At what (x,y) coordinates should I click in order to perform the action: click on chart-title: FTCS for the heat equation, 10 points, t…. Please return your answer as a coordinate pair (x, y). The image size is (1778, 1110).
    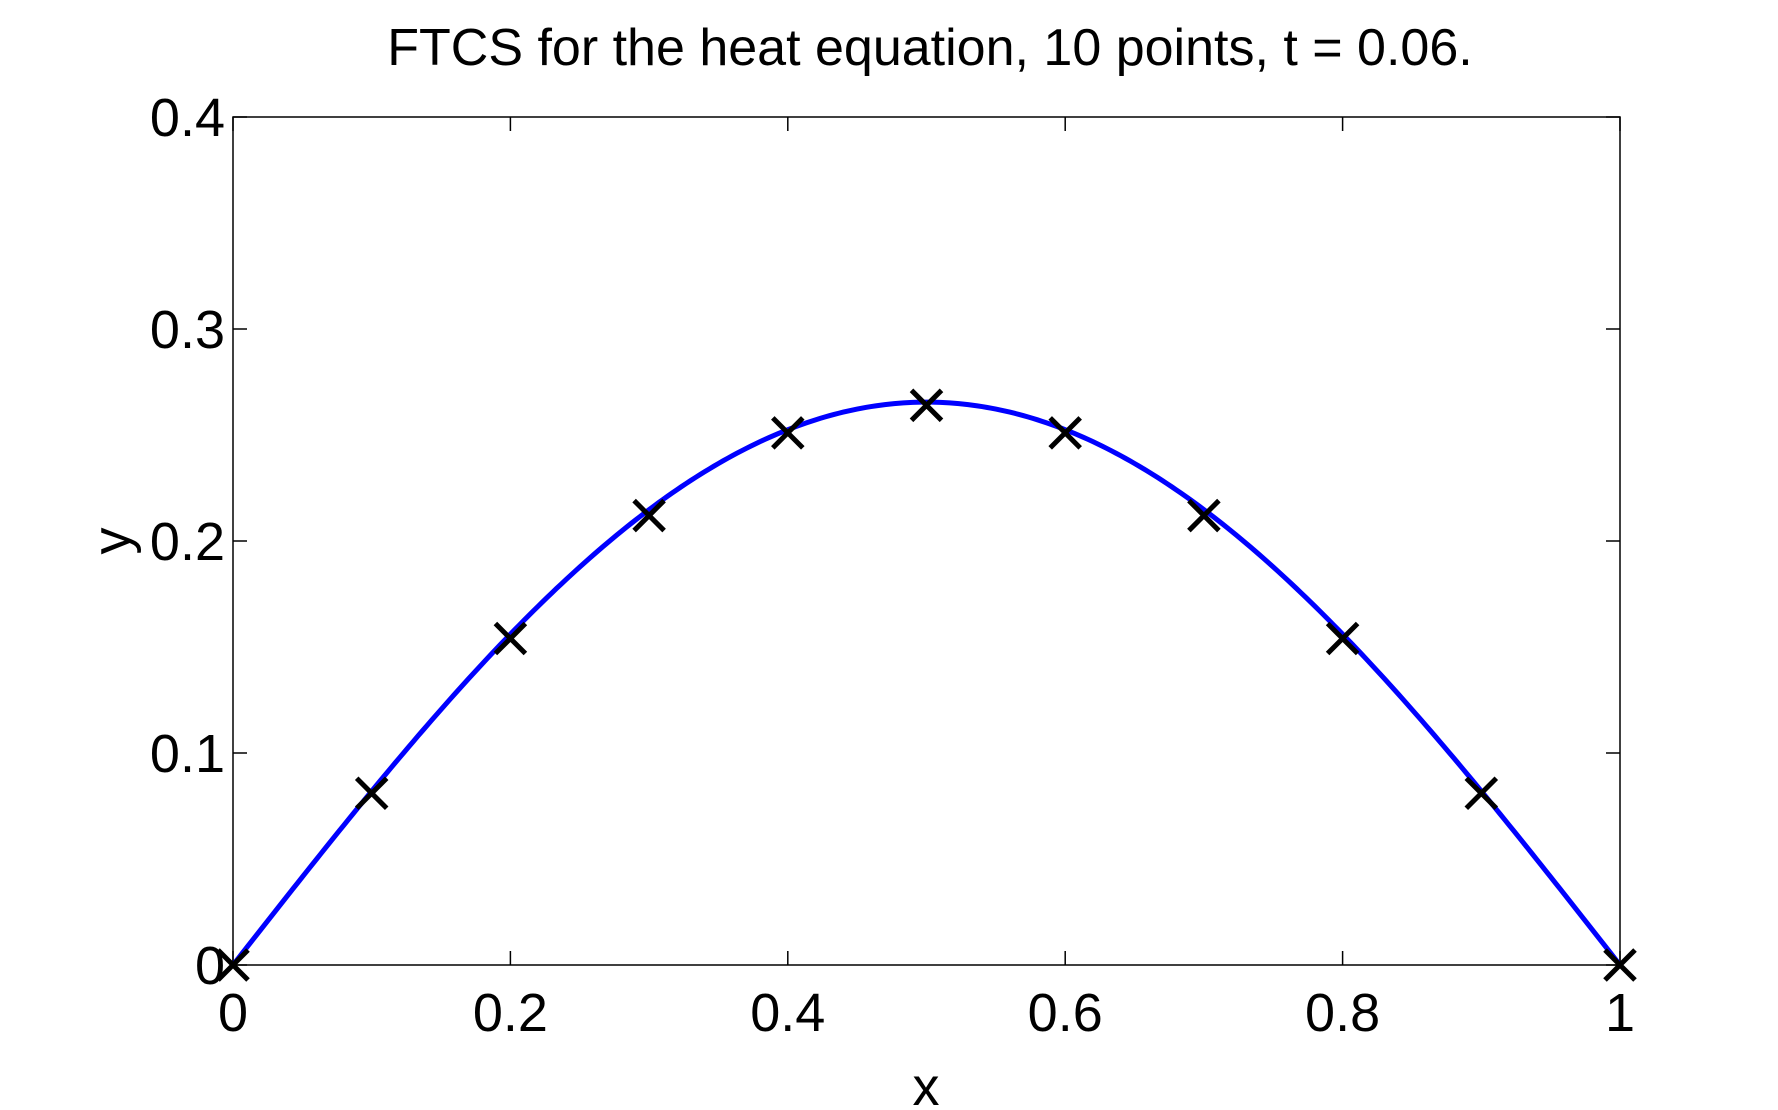
    Looking at the image, I should click on (929, 48).